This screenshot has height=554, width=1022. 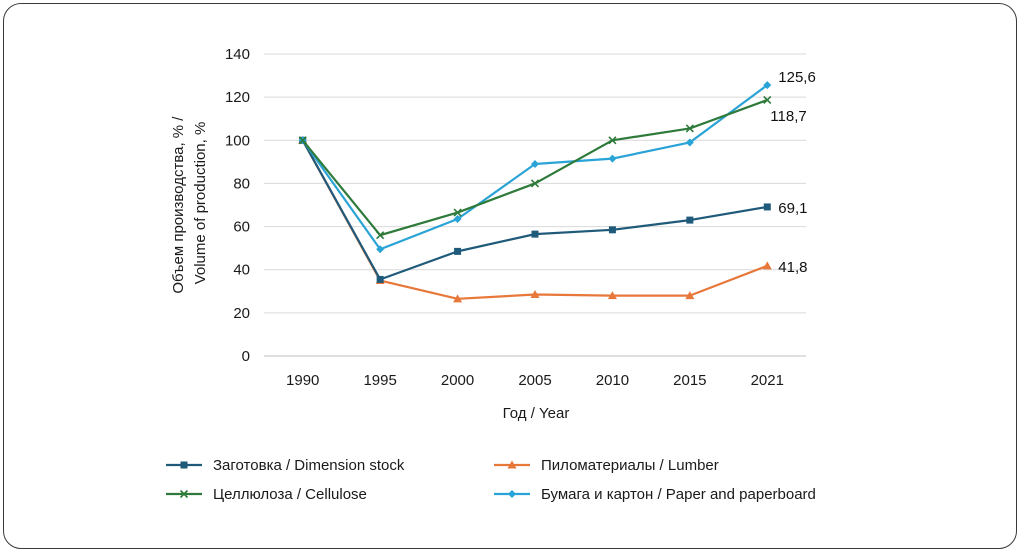 What do you see at coordinates (237, 205) in the screenshot?
I see `y-axis-ticks: 0 20 40 60 80 100 120 140` at bounding box center [237, 205].